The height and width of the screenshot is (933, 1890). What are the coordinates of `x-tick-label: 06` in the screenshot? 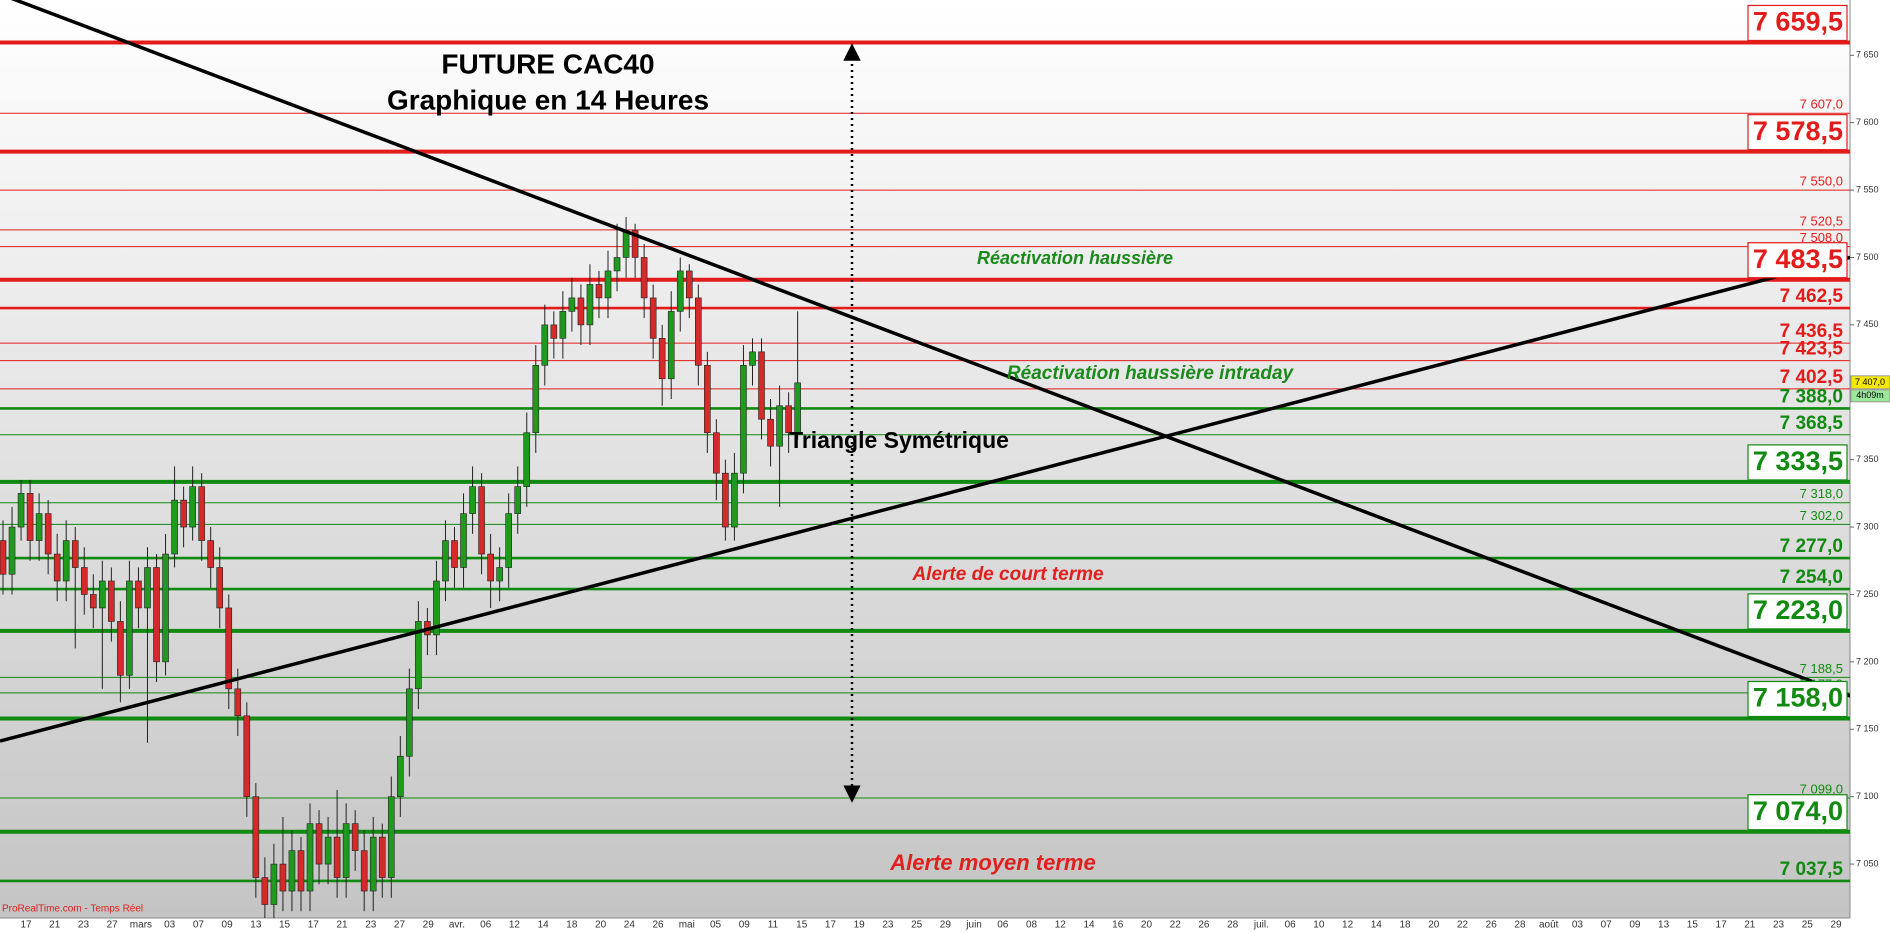 It's located at (1003, 925).